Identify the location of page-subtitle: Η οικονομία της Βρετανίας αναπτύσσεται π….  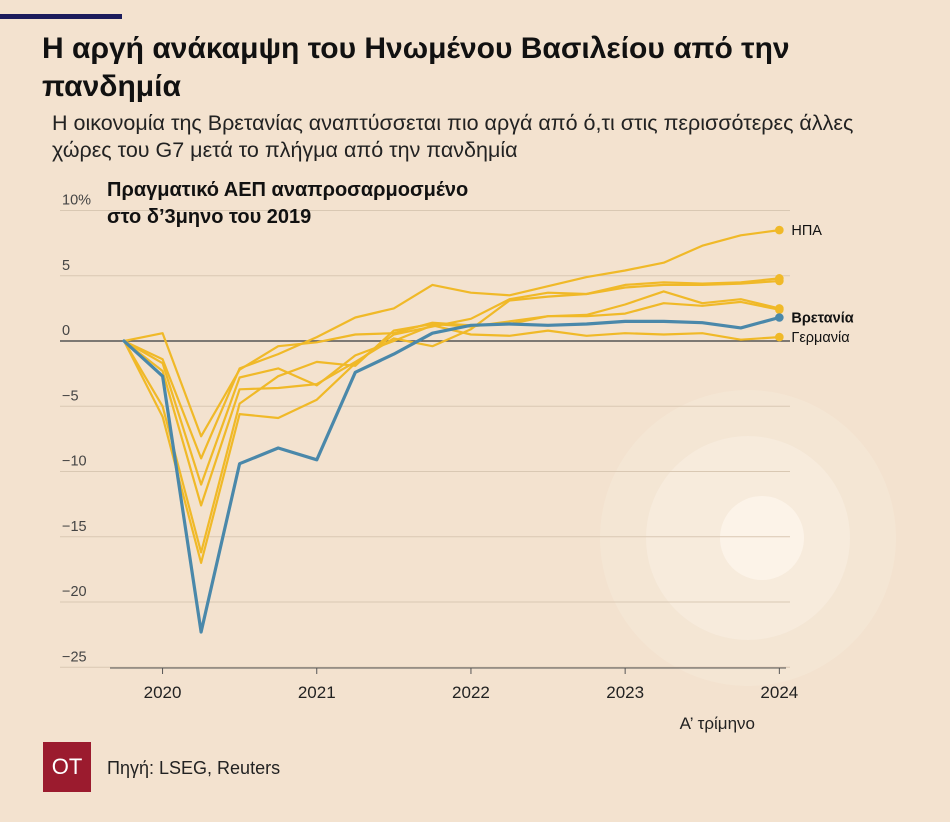
(453, 136).